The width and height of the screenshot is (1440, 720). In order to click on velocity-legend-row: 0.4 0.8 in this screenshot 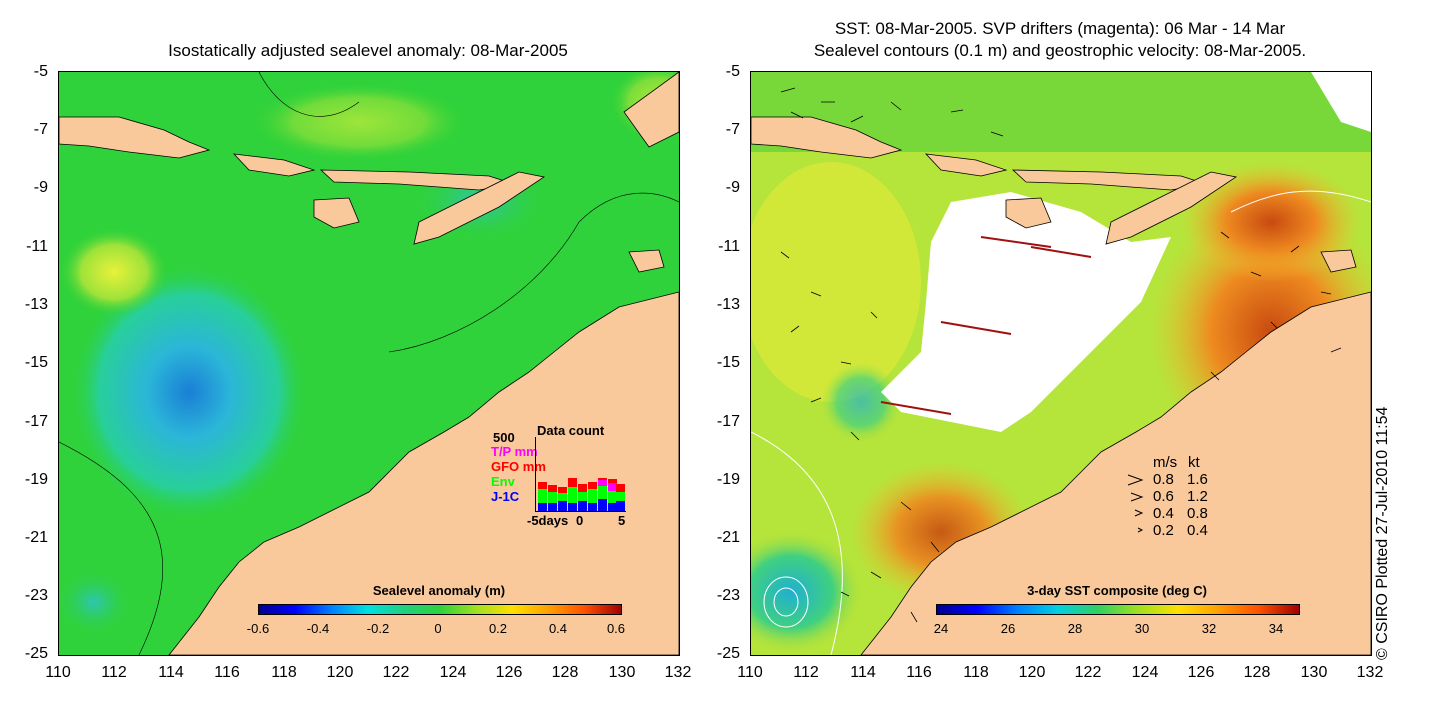, I will do `click(1180, 513)`.